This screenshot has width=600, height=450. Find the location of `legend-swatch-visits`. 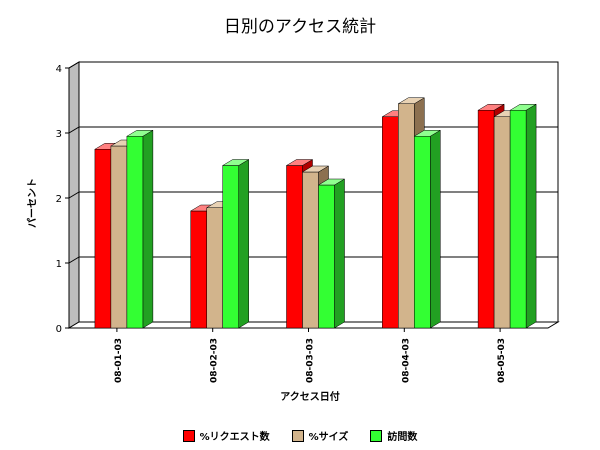

legend-swatch-visits is located at coordinates (376, 435).